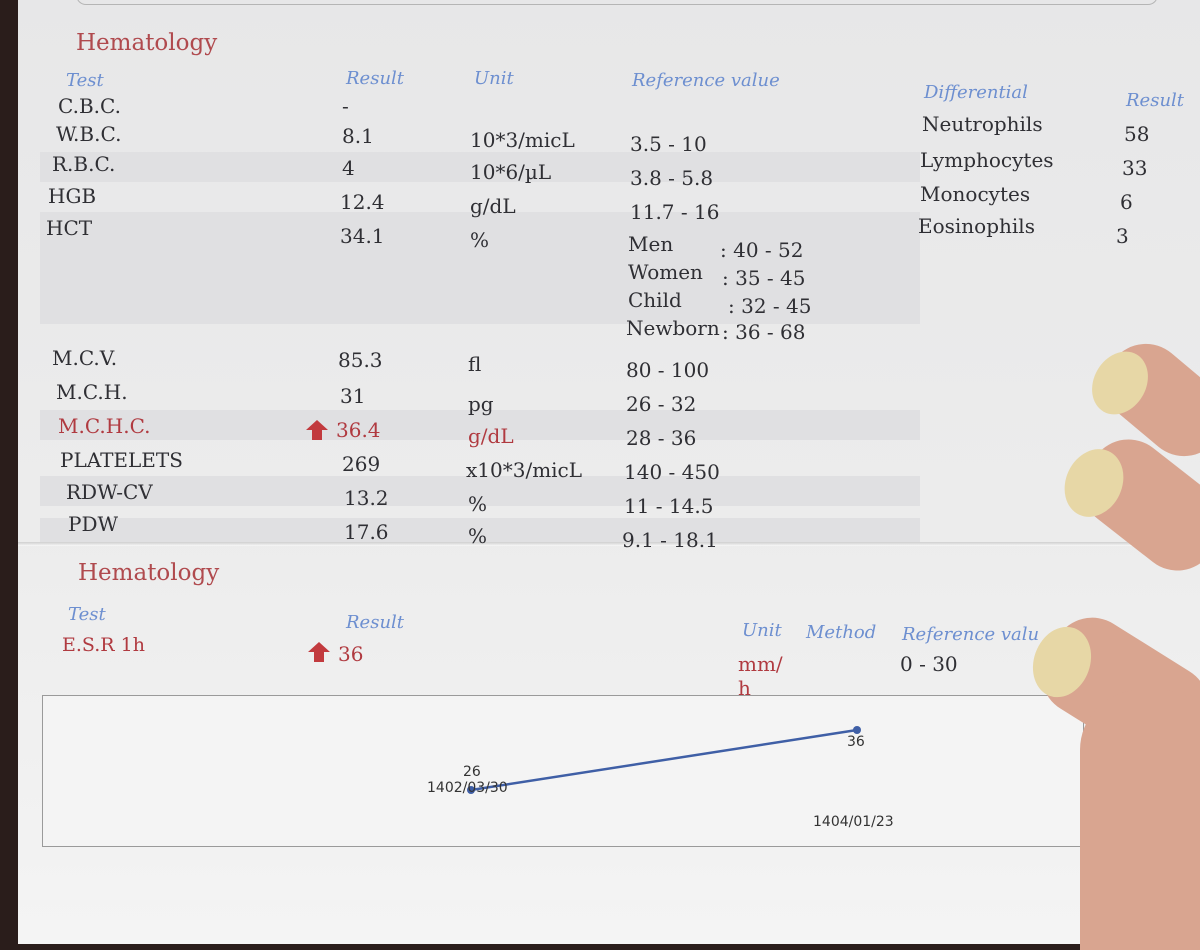  Describe the element at coordinates (673, 328) in the screenshot. I see `hct-ref-group: Newborn` at that location.